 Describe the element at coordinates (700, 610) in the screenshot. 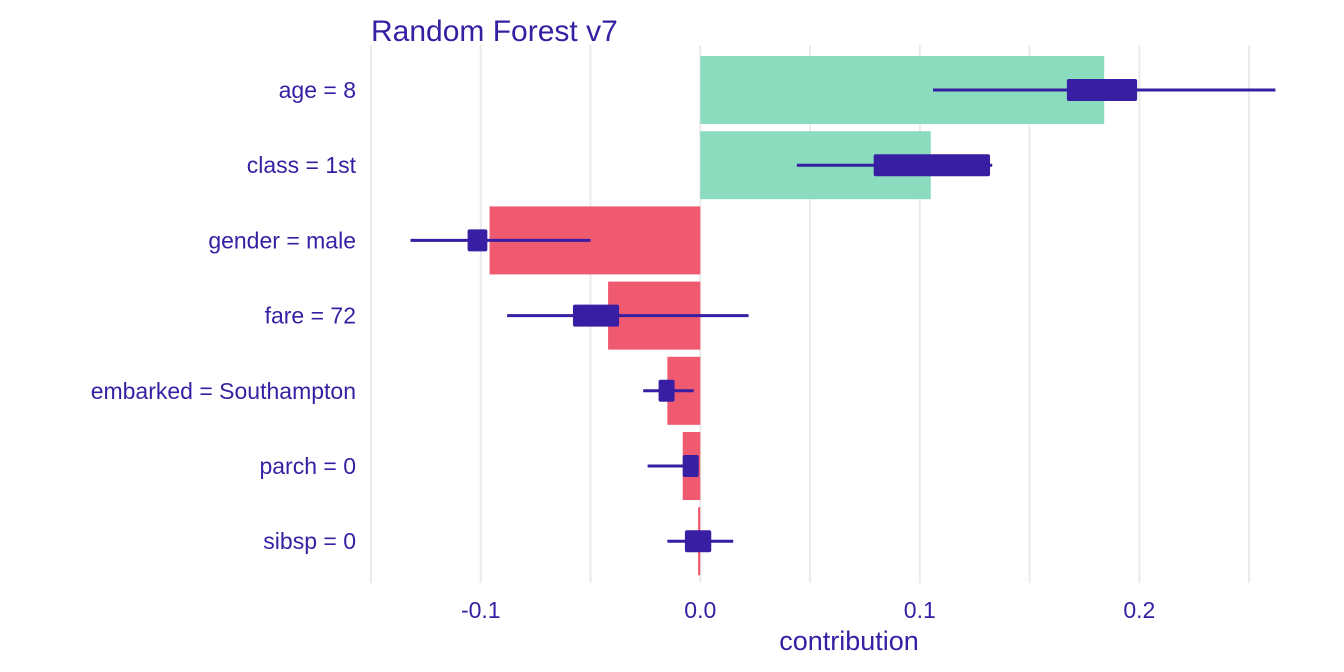

I see `x-tick-label: 0.0` at that location.